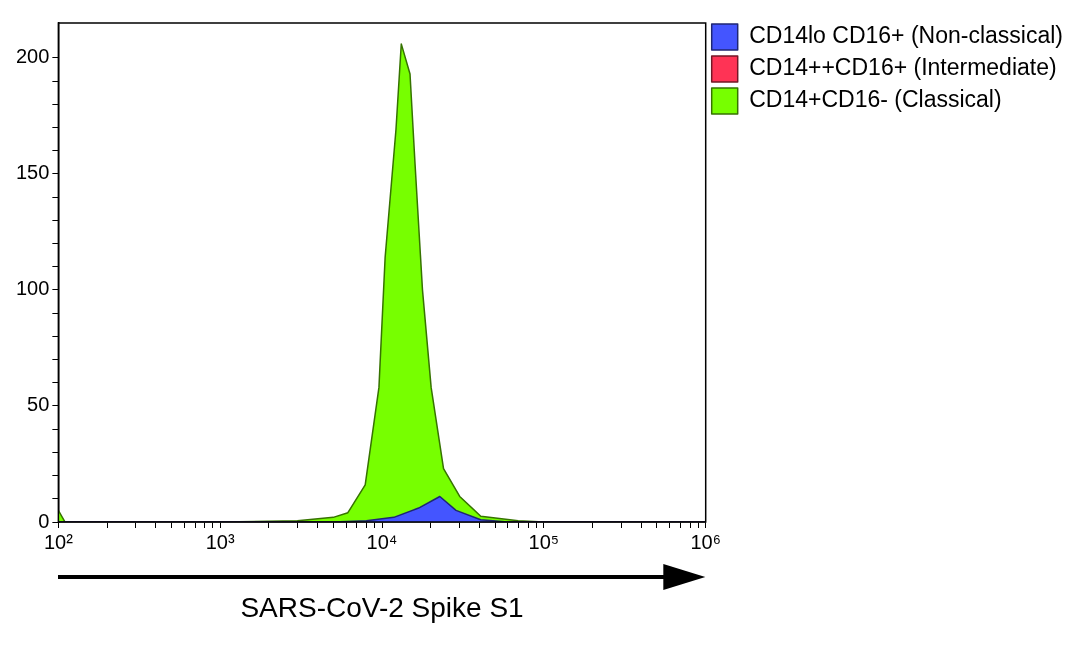  Describe the element at coordinates (705, 541) in the screenshot. I see `x-tick-label: 10⁶` at that location.